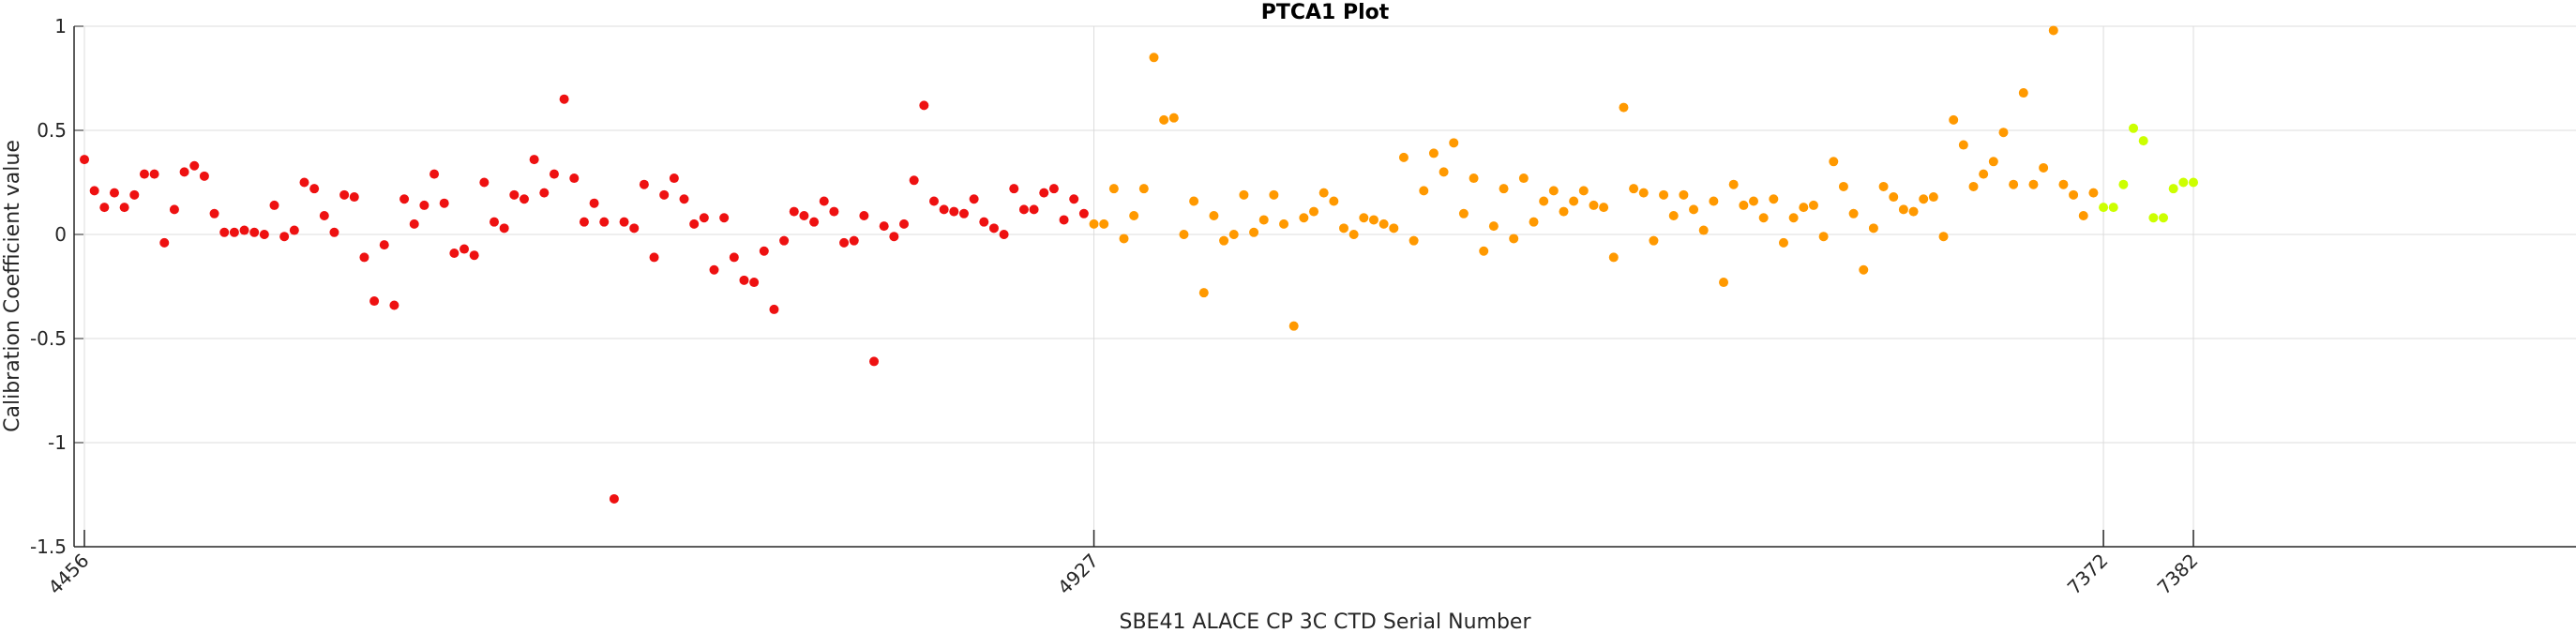 Image resolution: width=2576 pixels, height=633 pixels. Describe the element at coordinates (57, 442) in the screenshot. I see `y-tick-label: -1` at that location.